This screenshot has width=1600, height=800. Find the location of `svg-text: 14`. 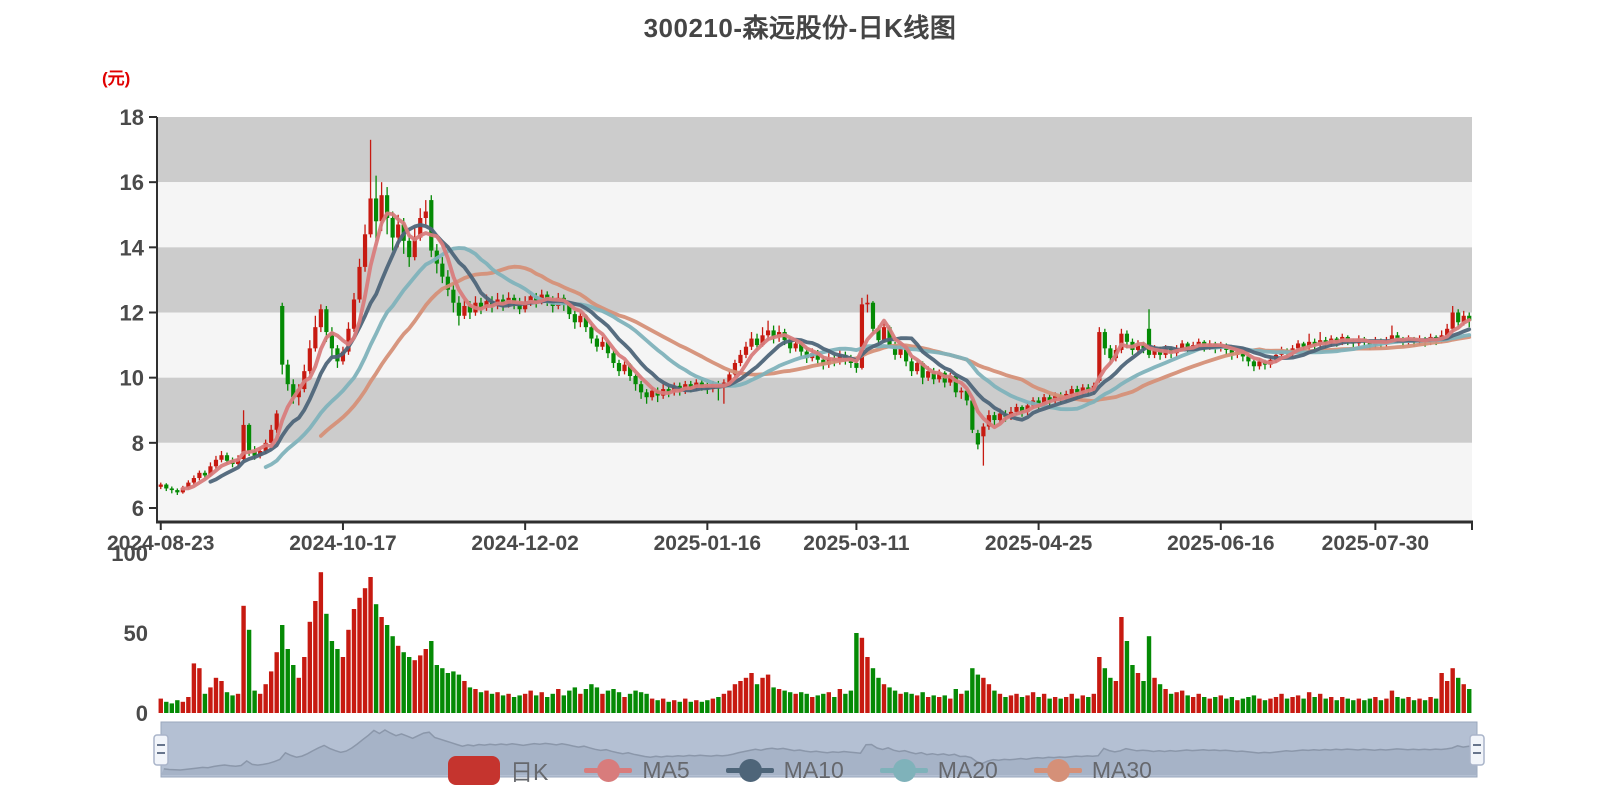

svg-text: 14 is located at coordinates (132, 247).